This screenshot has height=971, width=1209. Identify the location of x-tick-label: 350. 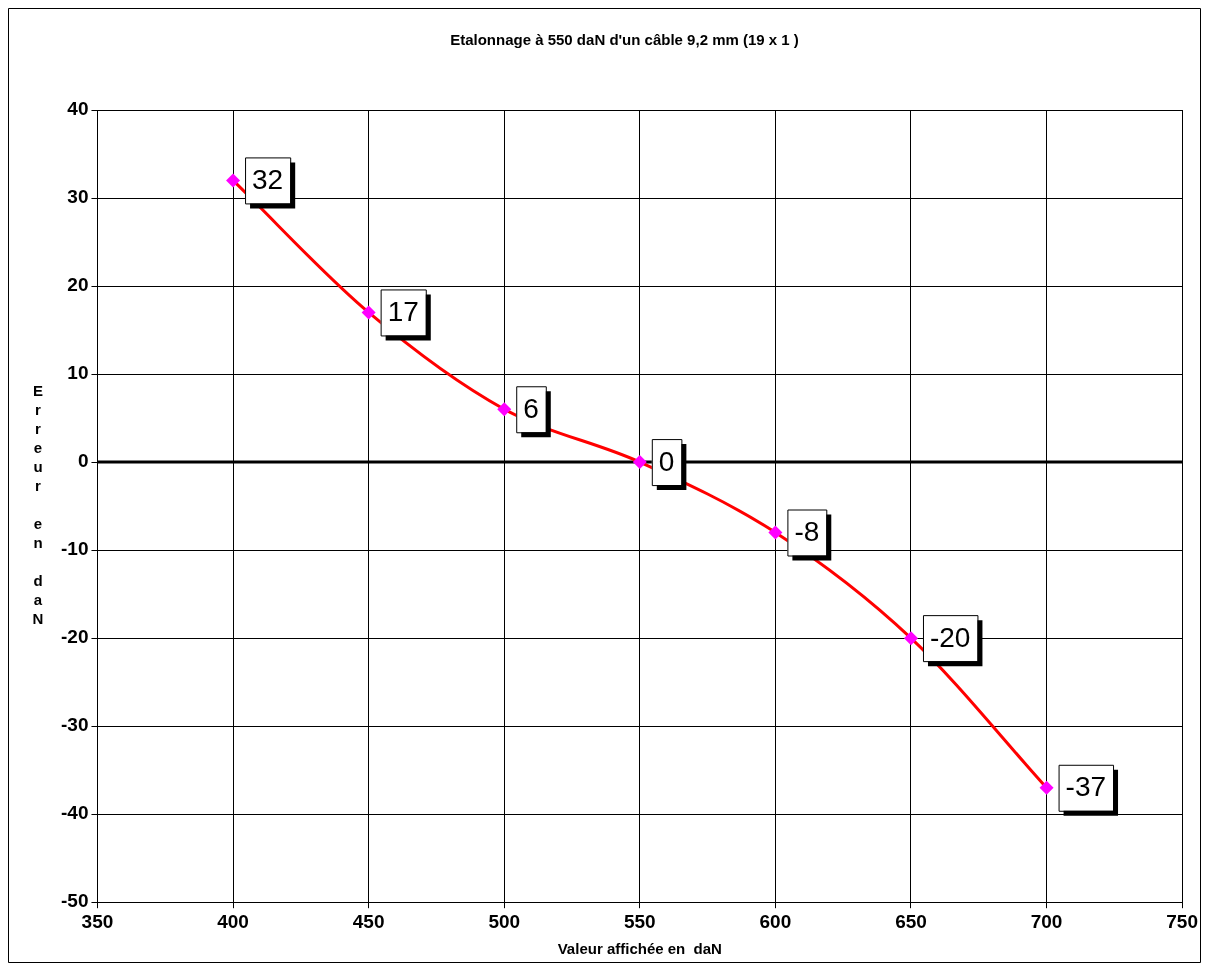
(97, 921).